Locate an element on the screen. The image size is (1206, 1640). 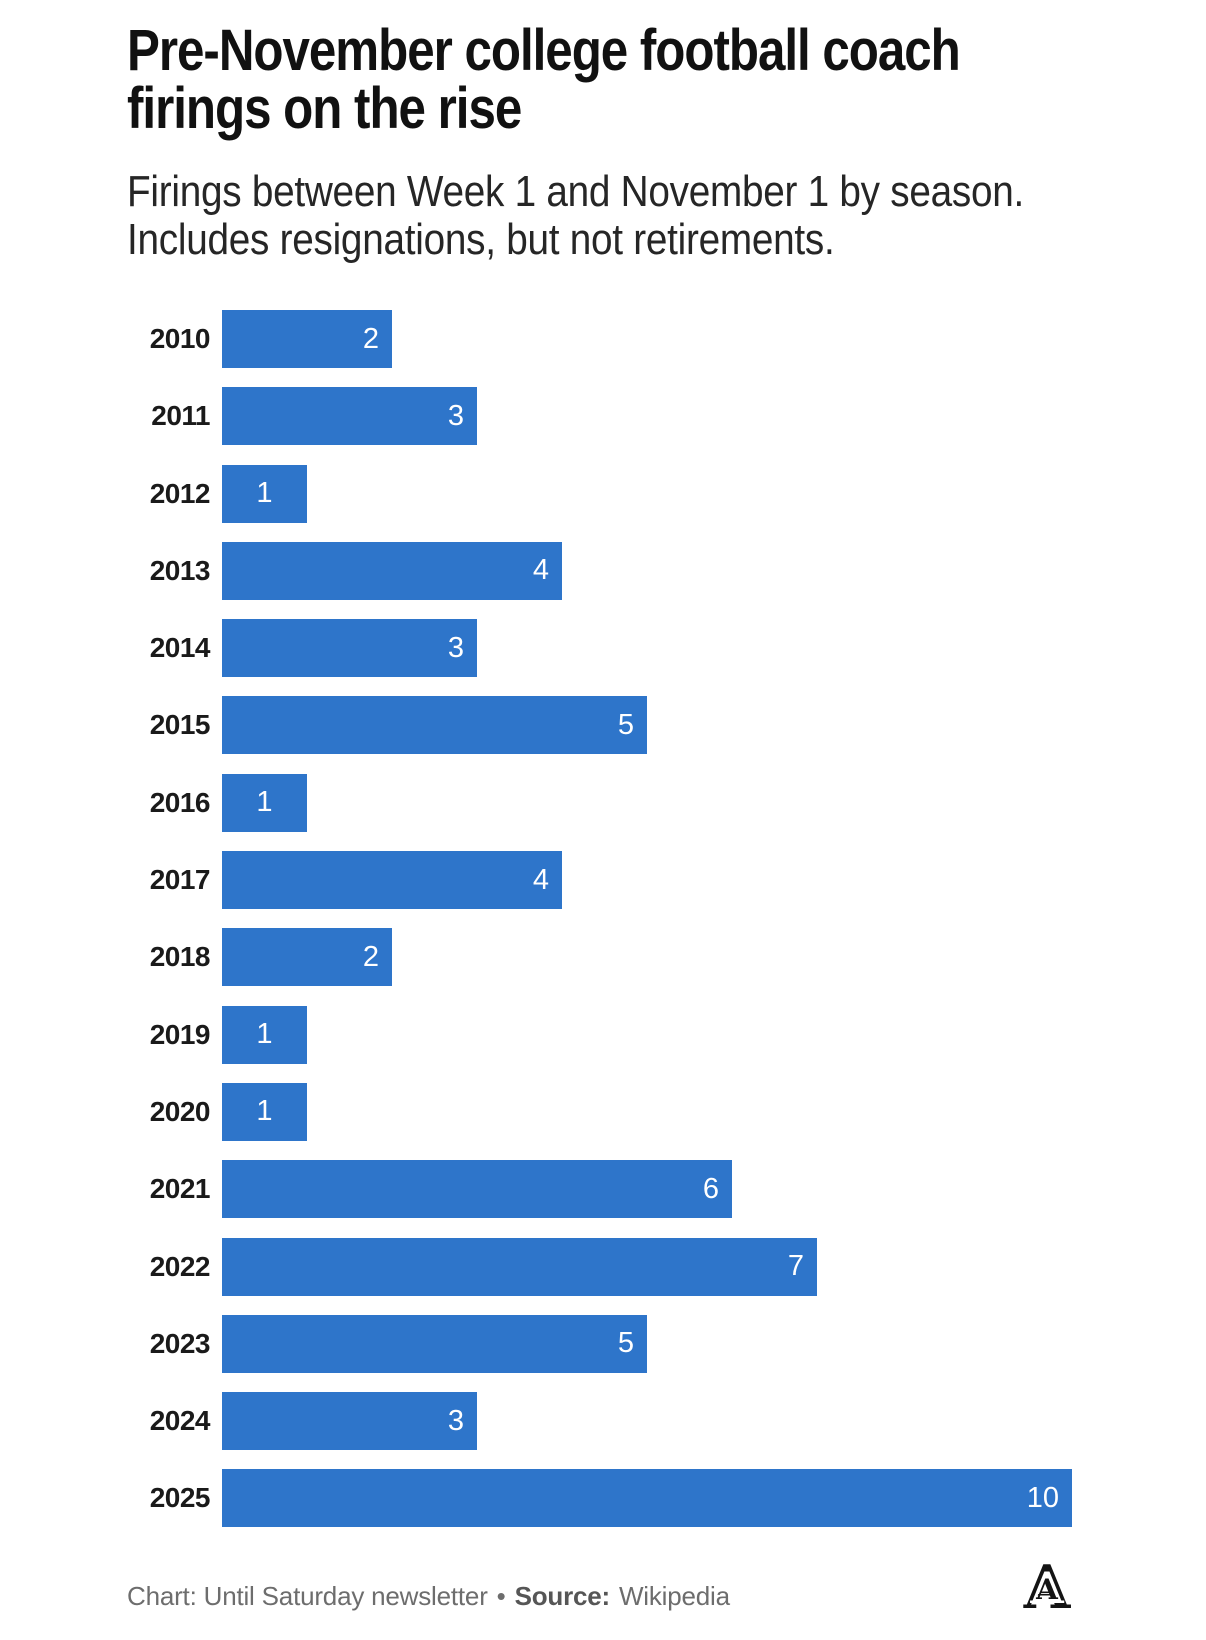
year-label: 2020 is located at coordinates (180, 1111).